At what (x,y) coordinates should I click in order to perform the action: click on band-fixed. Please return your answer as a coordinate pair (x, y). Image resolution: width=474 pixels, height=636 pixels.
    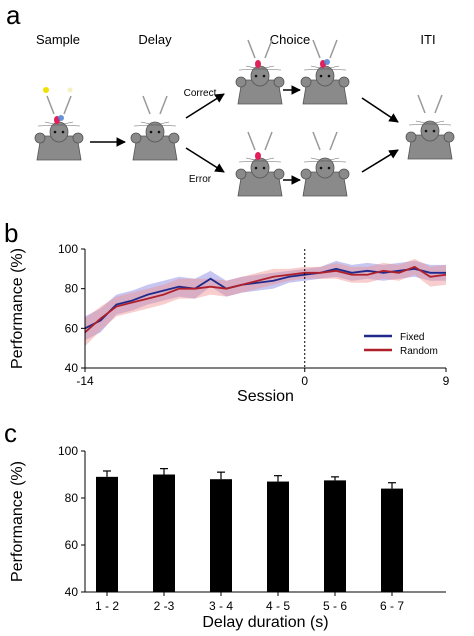
    Looking at the image, I should click on (265, 300).